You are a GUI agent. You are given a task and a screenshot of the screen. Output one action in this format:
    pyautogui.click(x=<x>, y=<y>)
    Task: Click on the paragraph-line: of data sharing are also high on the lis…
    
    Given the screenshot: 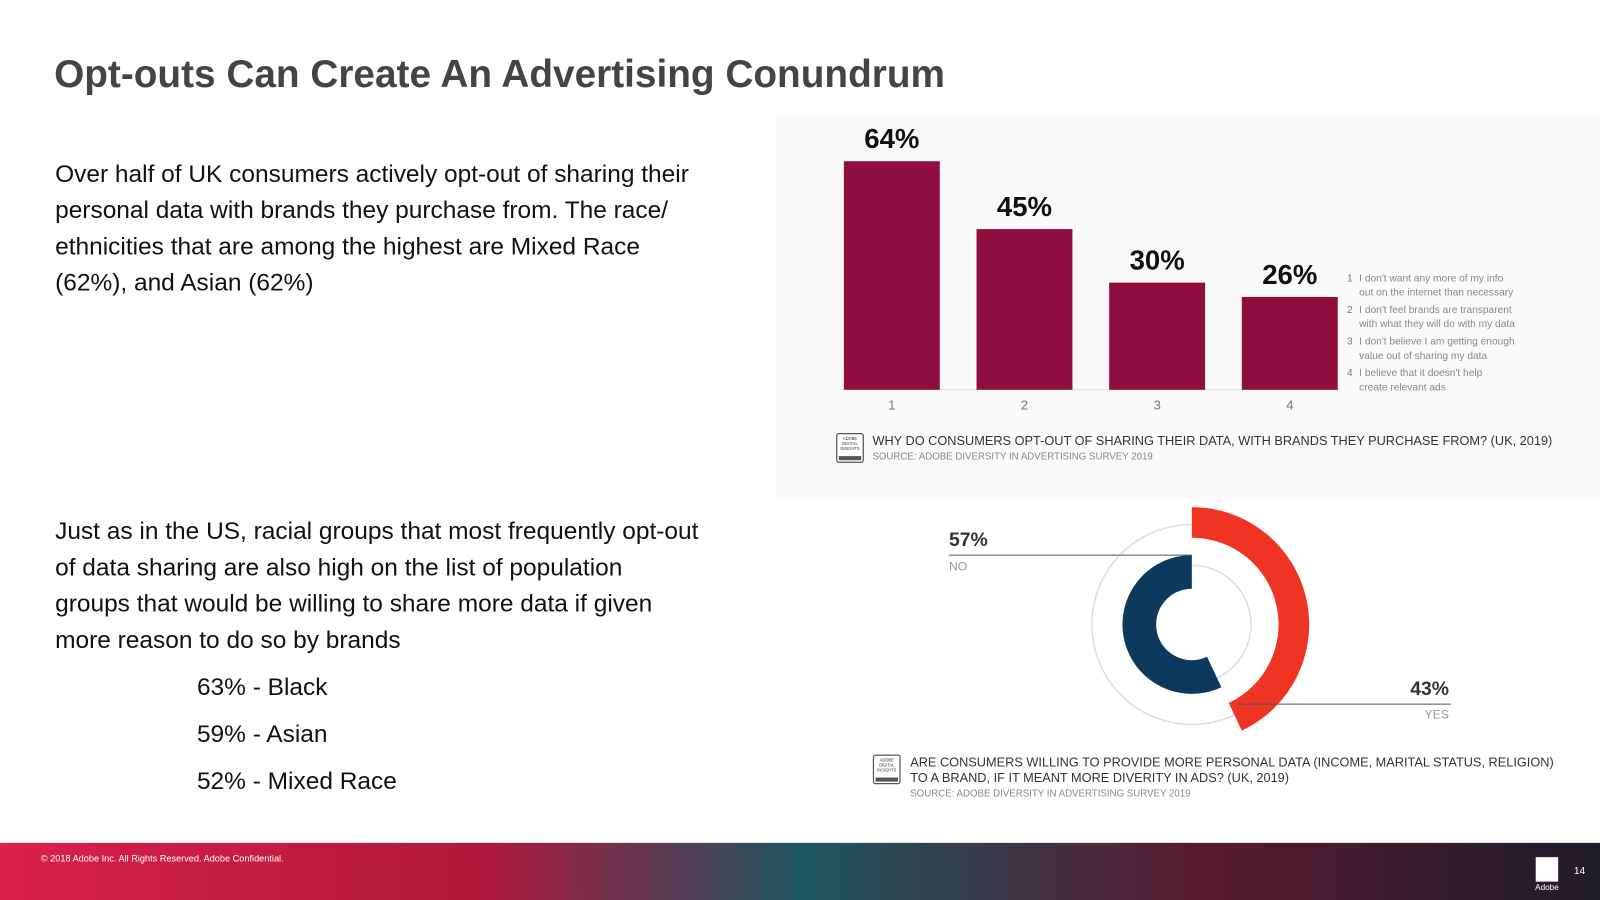 What is the action you would take?
    pyautogui.click(x=338, y=567)
    